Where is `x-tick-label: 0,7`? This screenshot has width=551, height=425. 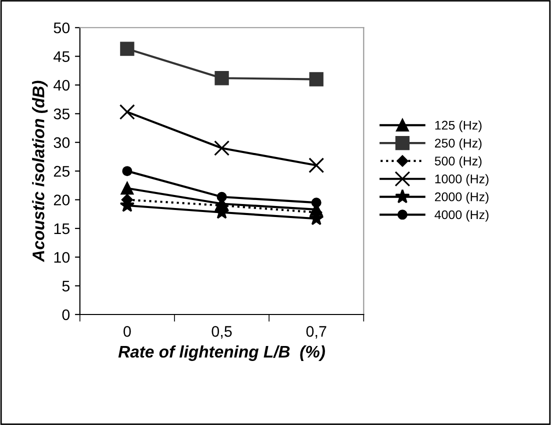
x-tick-label: 0,7 is located at coordinates (316, 332).